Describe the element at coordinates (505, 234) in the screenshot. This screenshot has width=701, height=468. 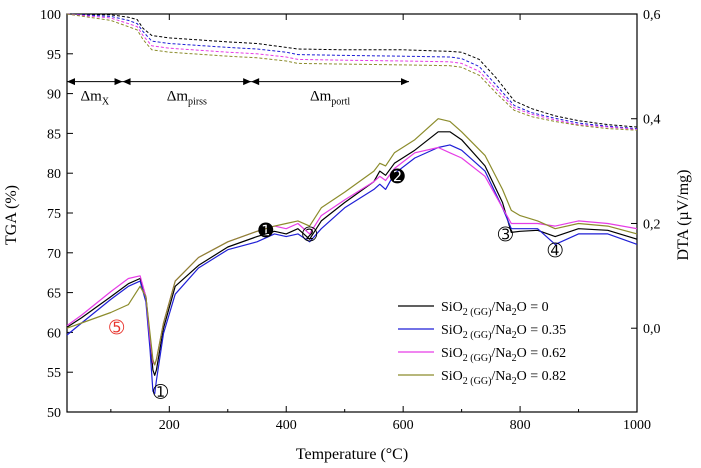
I see `peak-marker: ➂` at that location.